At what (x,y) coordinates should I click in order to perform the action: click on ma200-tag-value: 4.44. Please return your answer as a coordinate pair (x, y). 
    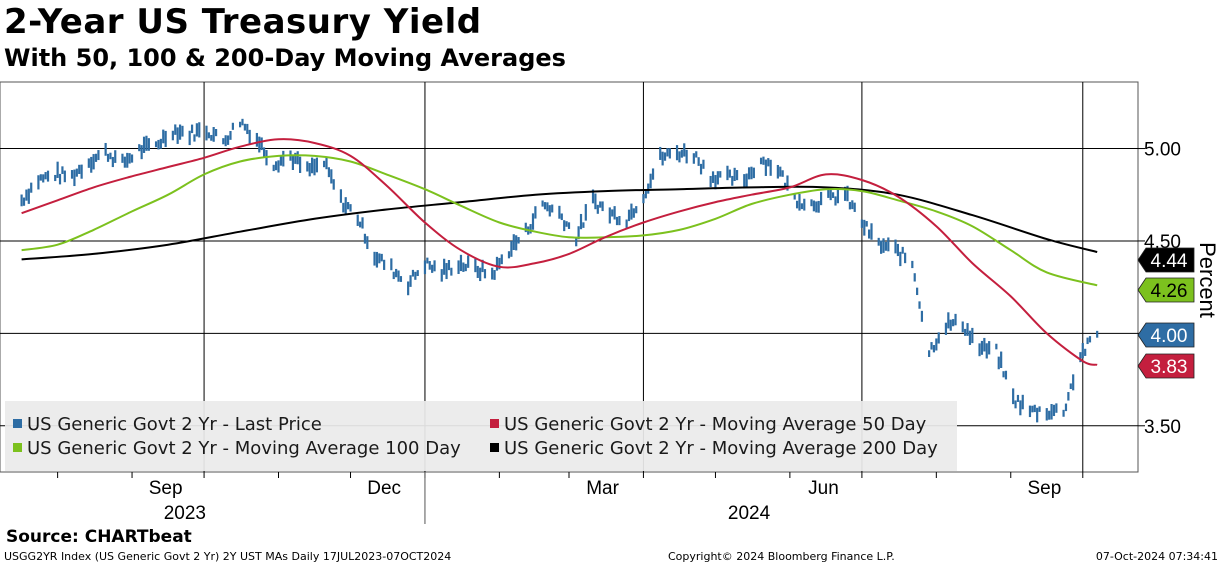
    Looking at the image, I should click on (1169, 261).